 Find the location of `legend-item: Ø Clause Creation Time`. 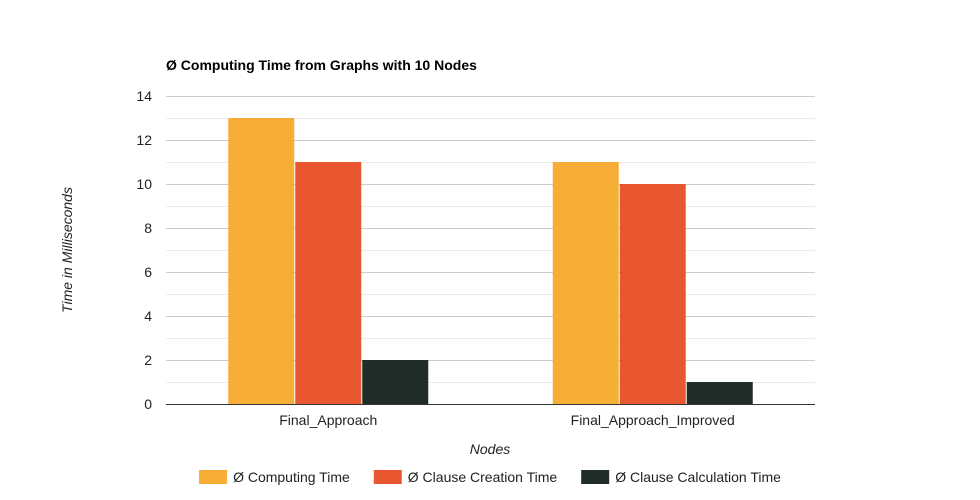

legend-item: Ø Clause Creation Time is located at coordinates (465, 477).